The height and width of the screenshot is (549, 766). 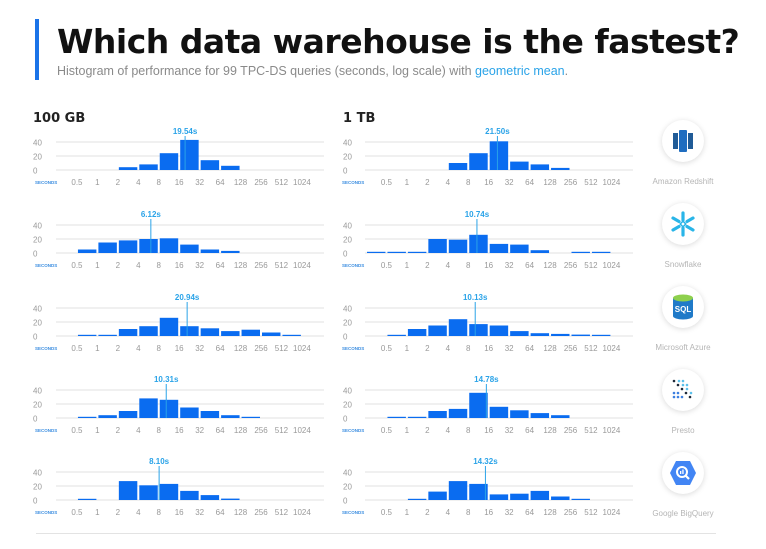 I want to click on geometric-mean-label: 14.32s, so click(x=485, y=461).